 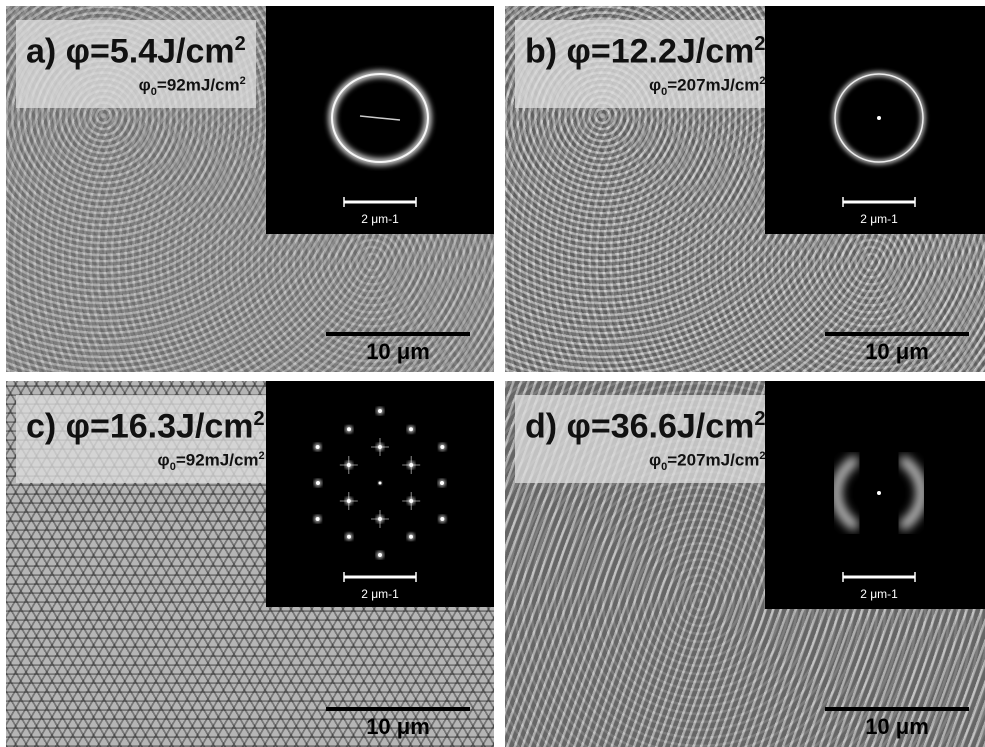 What do you see at coordinates (645, 426) in the screenshot?
I see `fluence-label: d) φ=36.6J/cm2` at bounding box center [645, 426].